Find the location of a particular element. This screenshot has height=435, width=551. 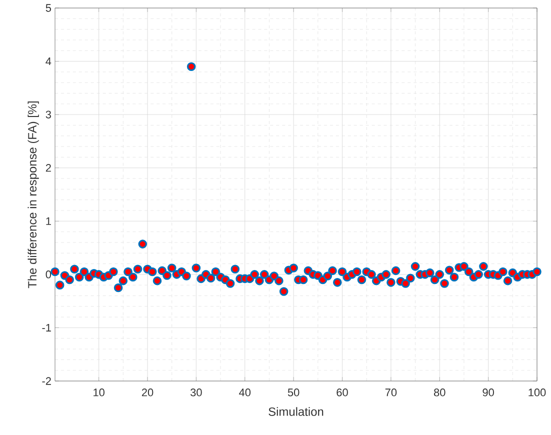

x-tick-label: 30 is located at coordinates (196, 392).